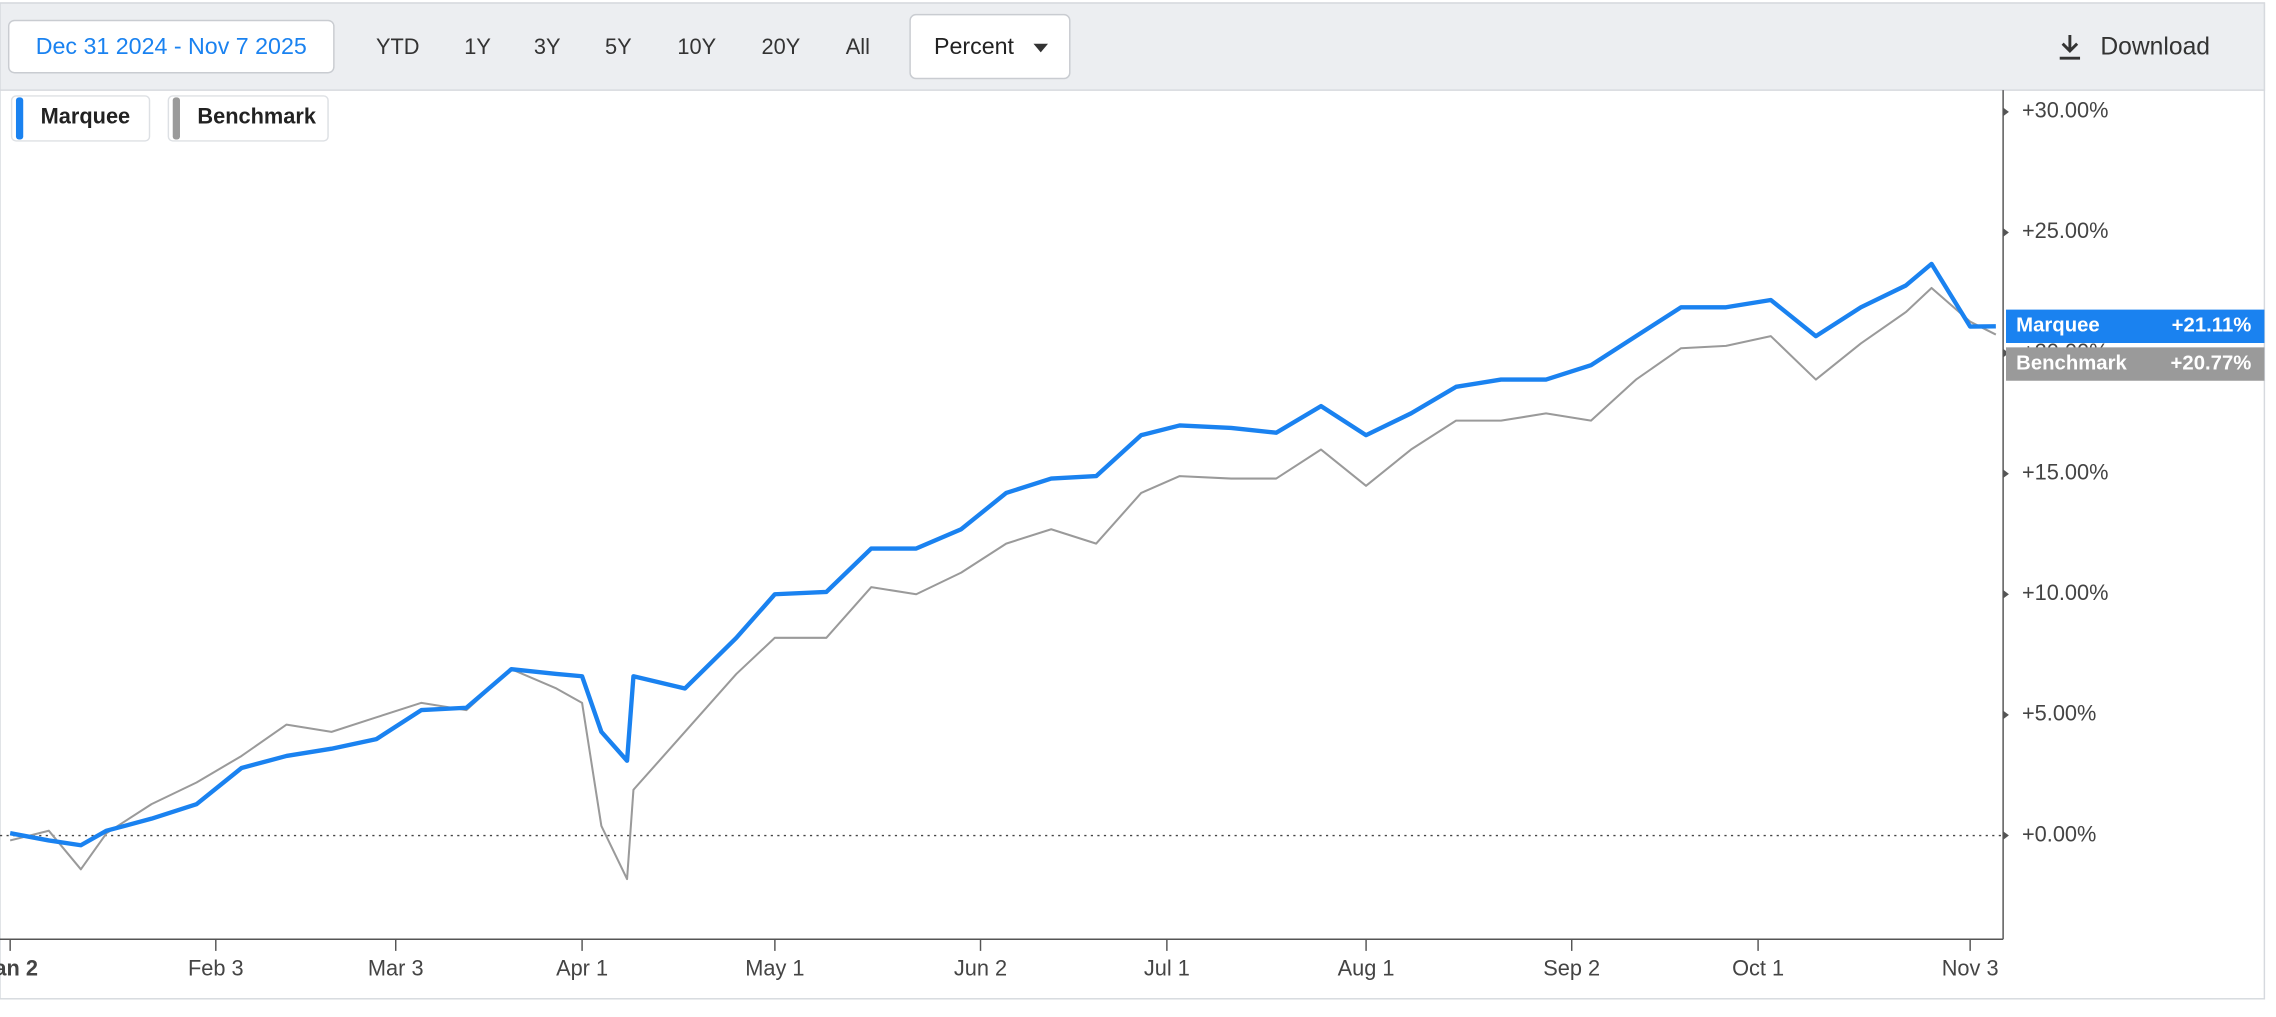 Image resolution: width=2276 pixels, height=1017 pixels. I want to click on legend-label: Marquee, so click(86, 115).